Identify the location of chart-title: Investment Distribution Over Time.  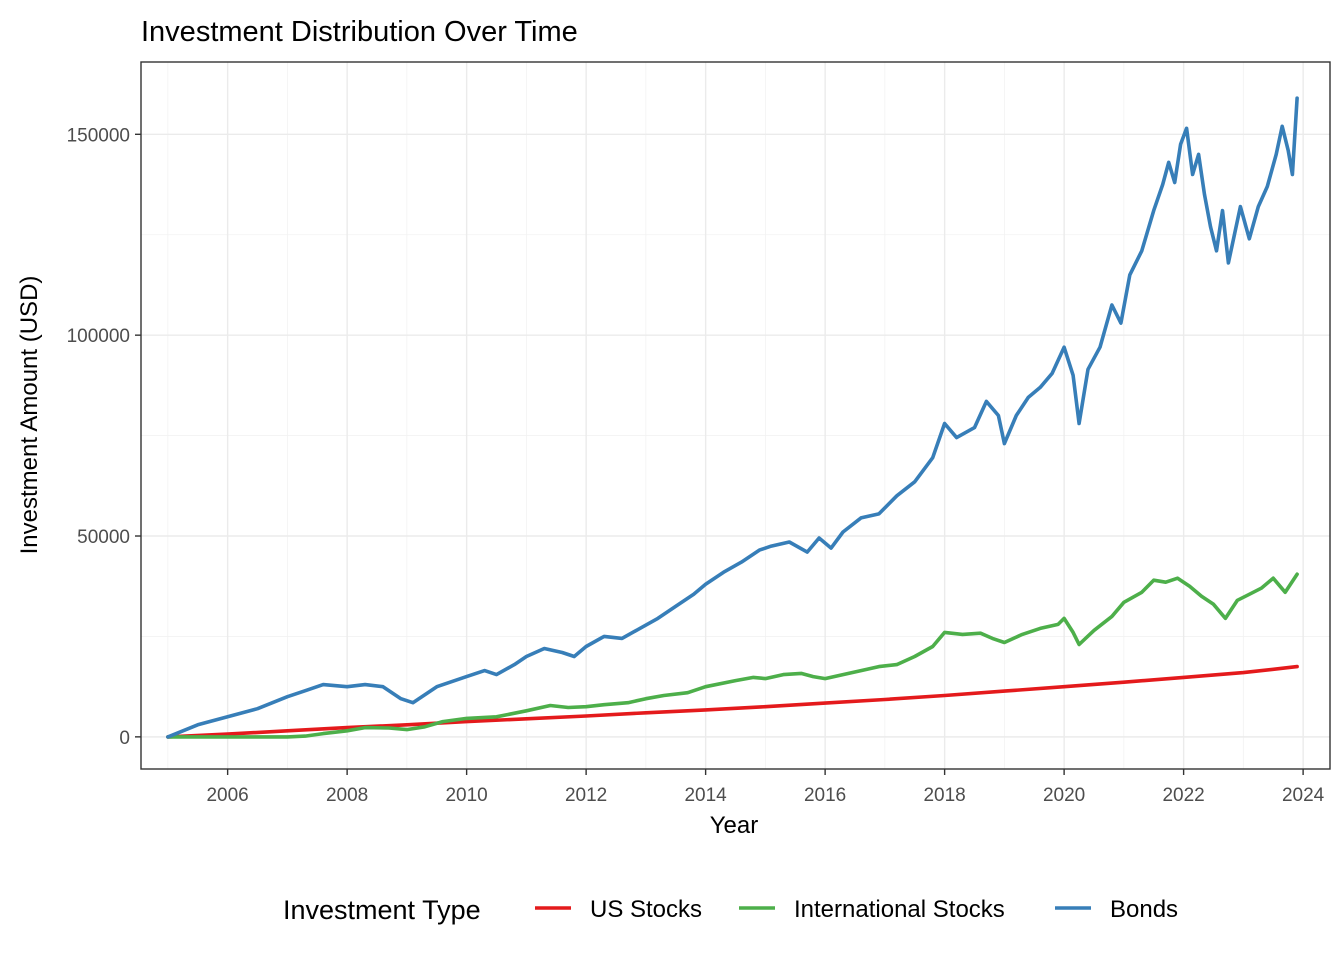
(359, 32).